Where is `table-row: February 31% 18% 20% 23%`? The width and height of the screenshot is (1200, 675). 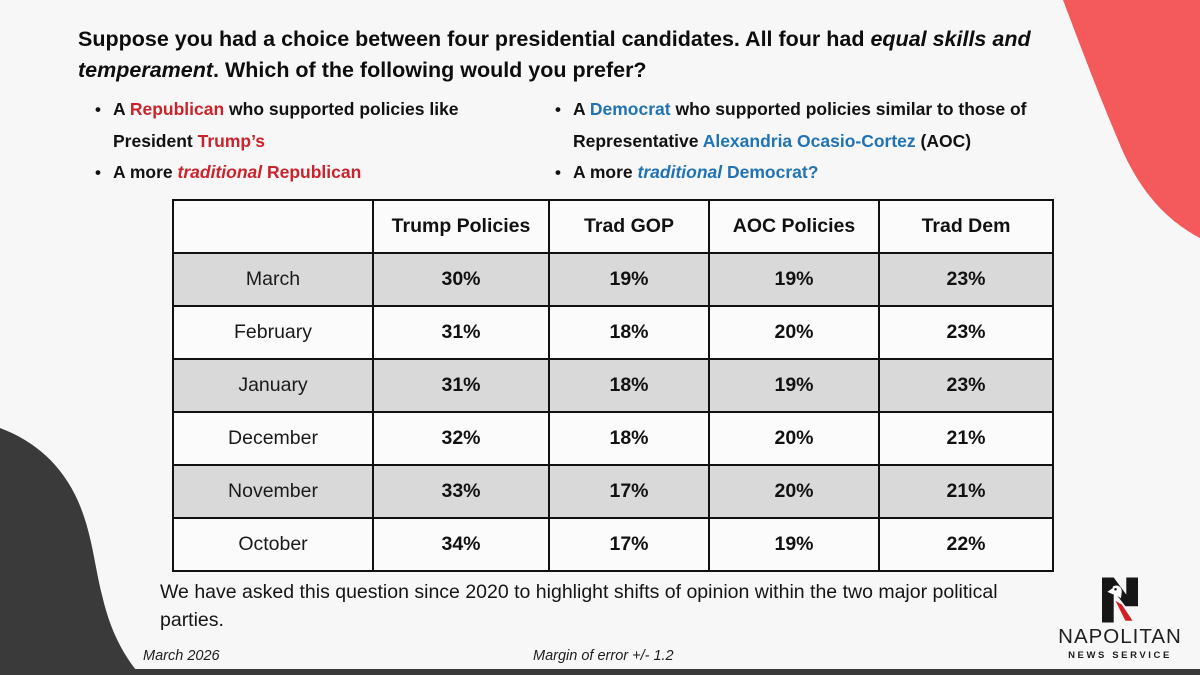 table-row: February 31% 18% 20% 23% is located at coordinates (613, 332).